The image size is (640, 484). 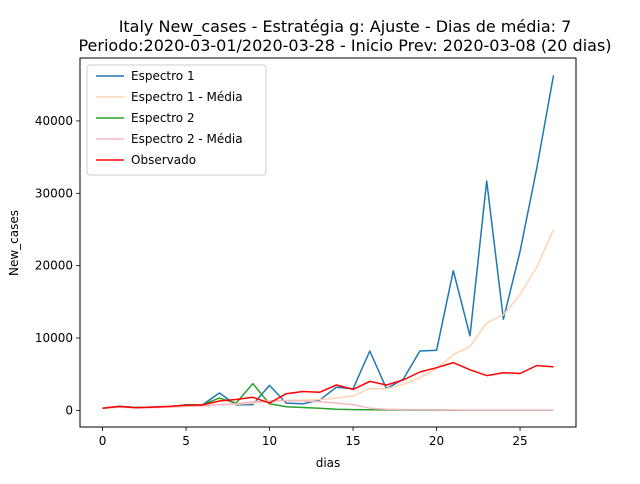 I want to click on x-tick-label: 15, so click(x=352, y=441).